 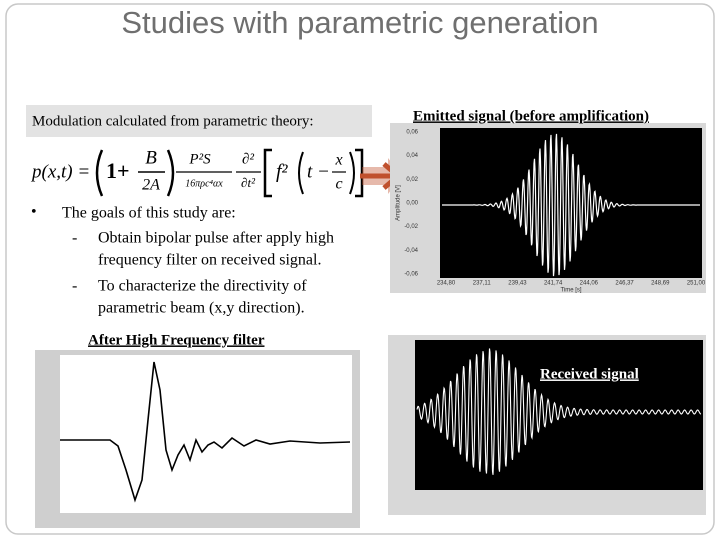 What do you see at coordinates (412, 156) in the screenshot?
I see `y-tick-label: 0,04` at bounding box center [412, 156].